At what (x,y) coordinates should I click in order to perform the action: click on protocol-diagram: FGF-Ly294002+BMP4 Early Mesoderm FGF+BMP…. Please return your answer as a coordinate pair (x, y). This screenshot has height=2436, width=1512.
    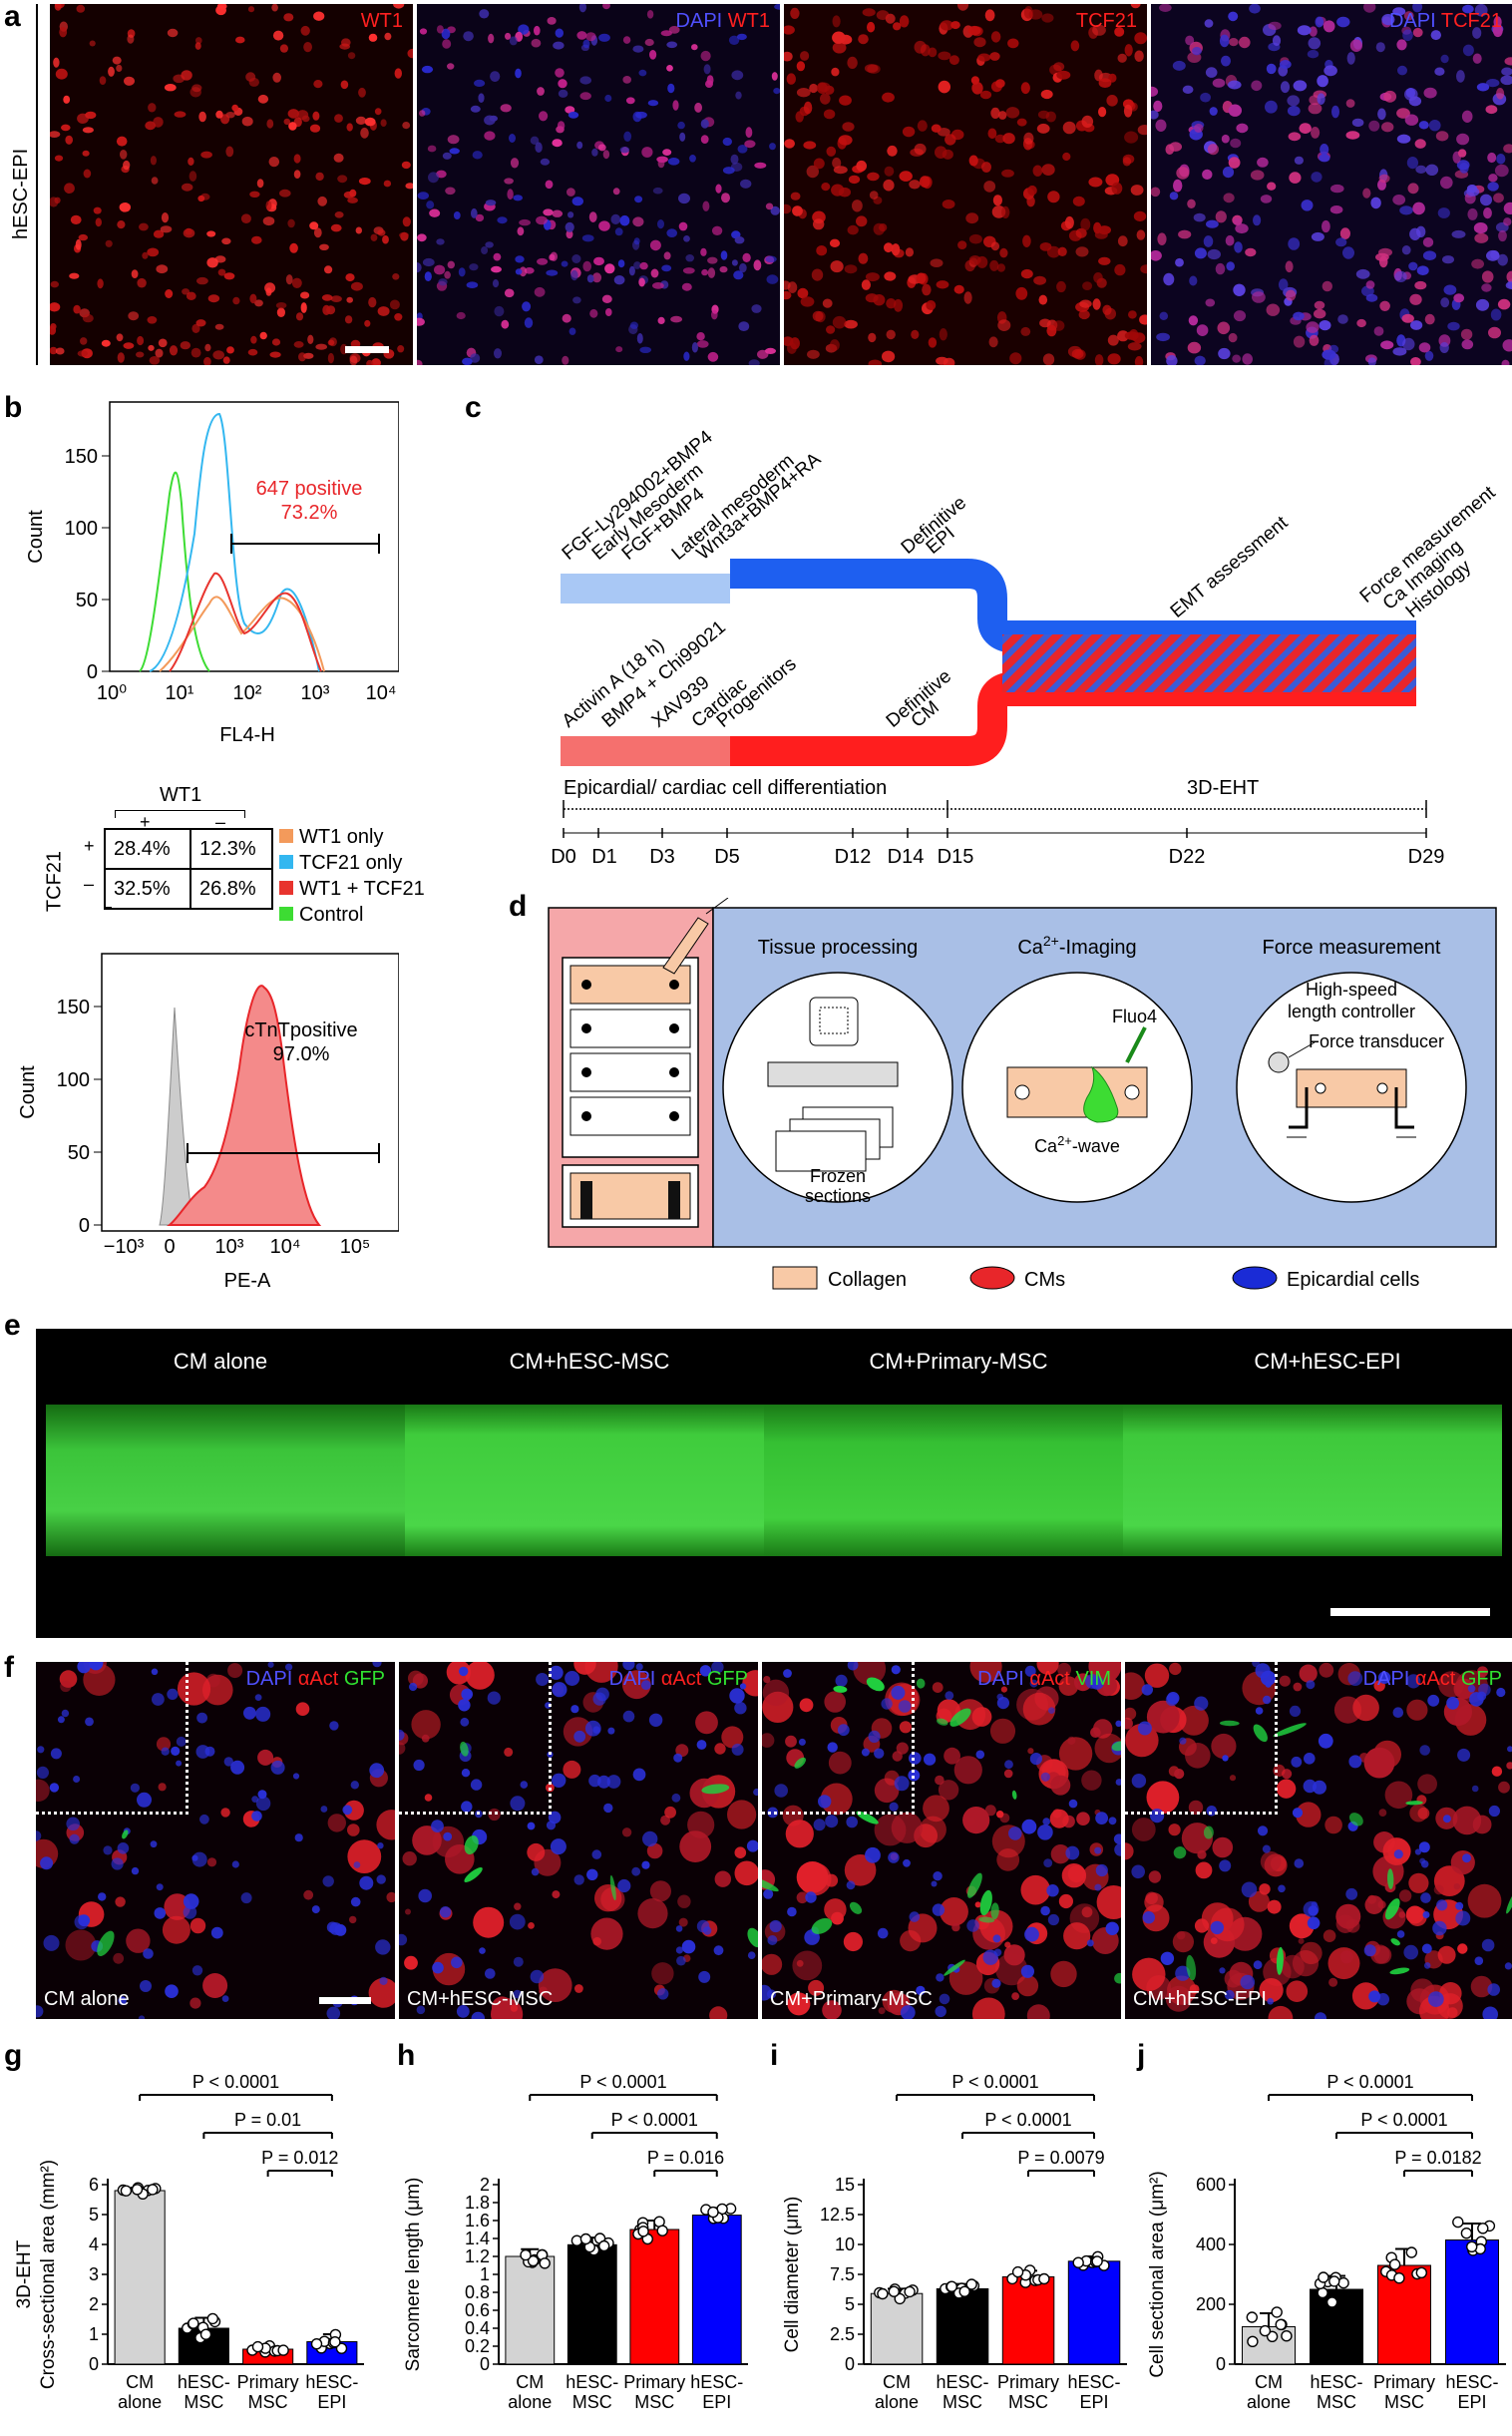
    Looking at the image, I should click on (1025, 649).